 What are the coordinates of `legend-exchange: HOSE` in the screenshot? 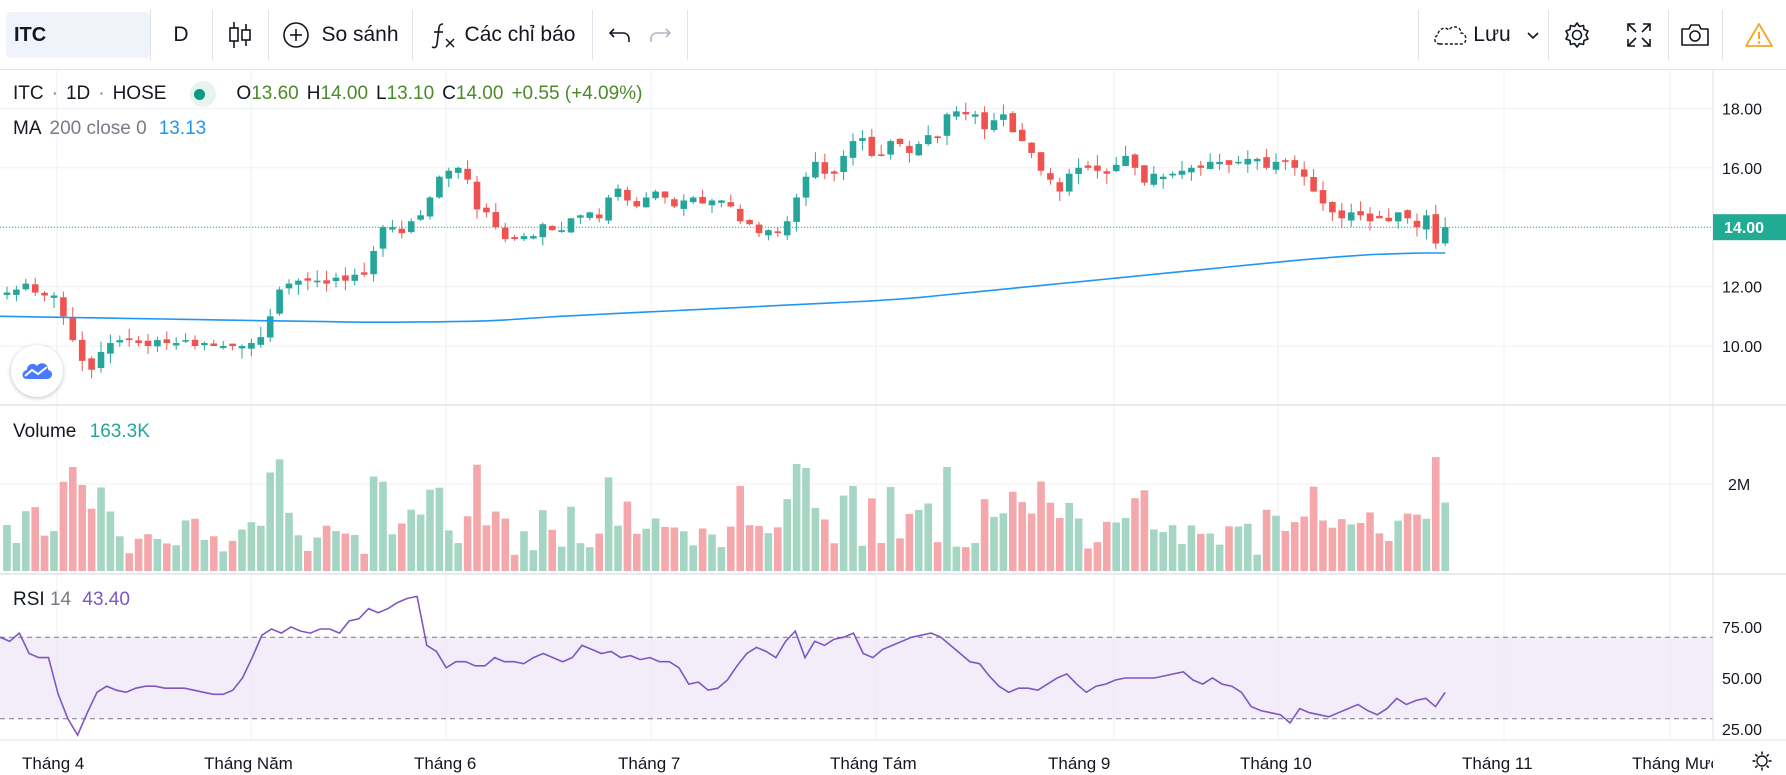 It's located at (139, 93).